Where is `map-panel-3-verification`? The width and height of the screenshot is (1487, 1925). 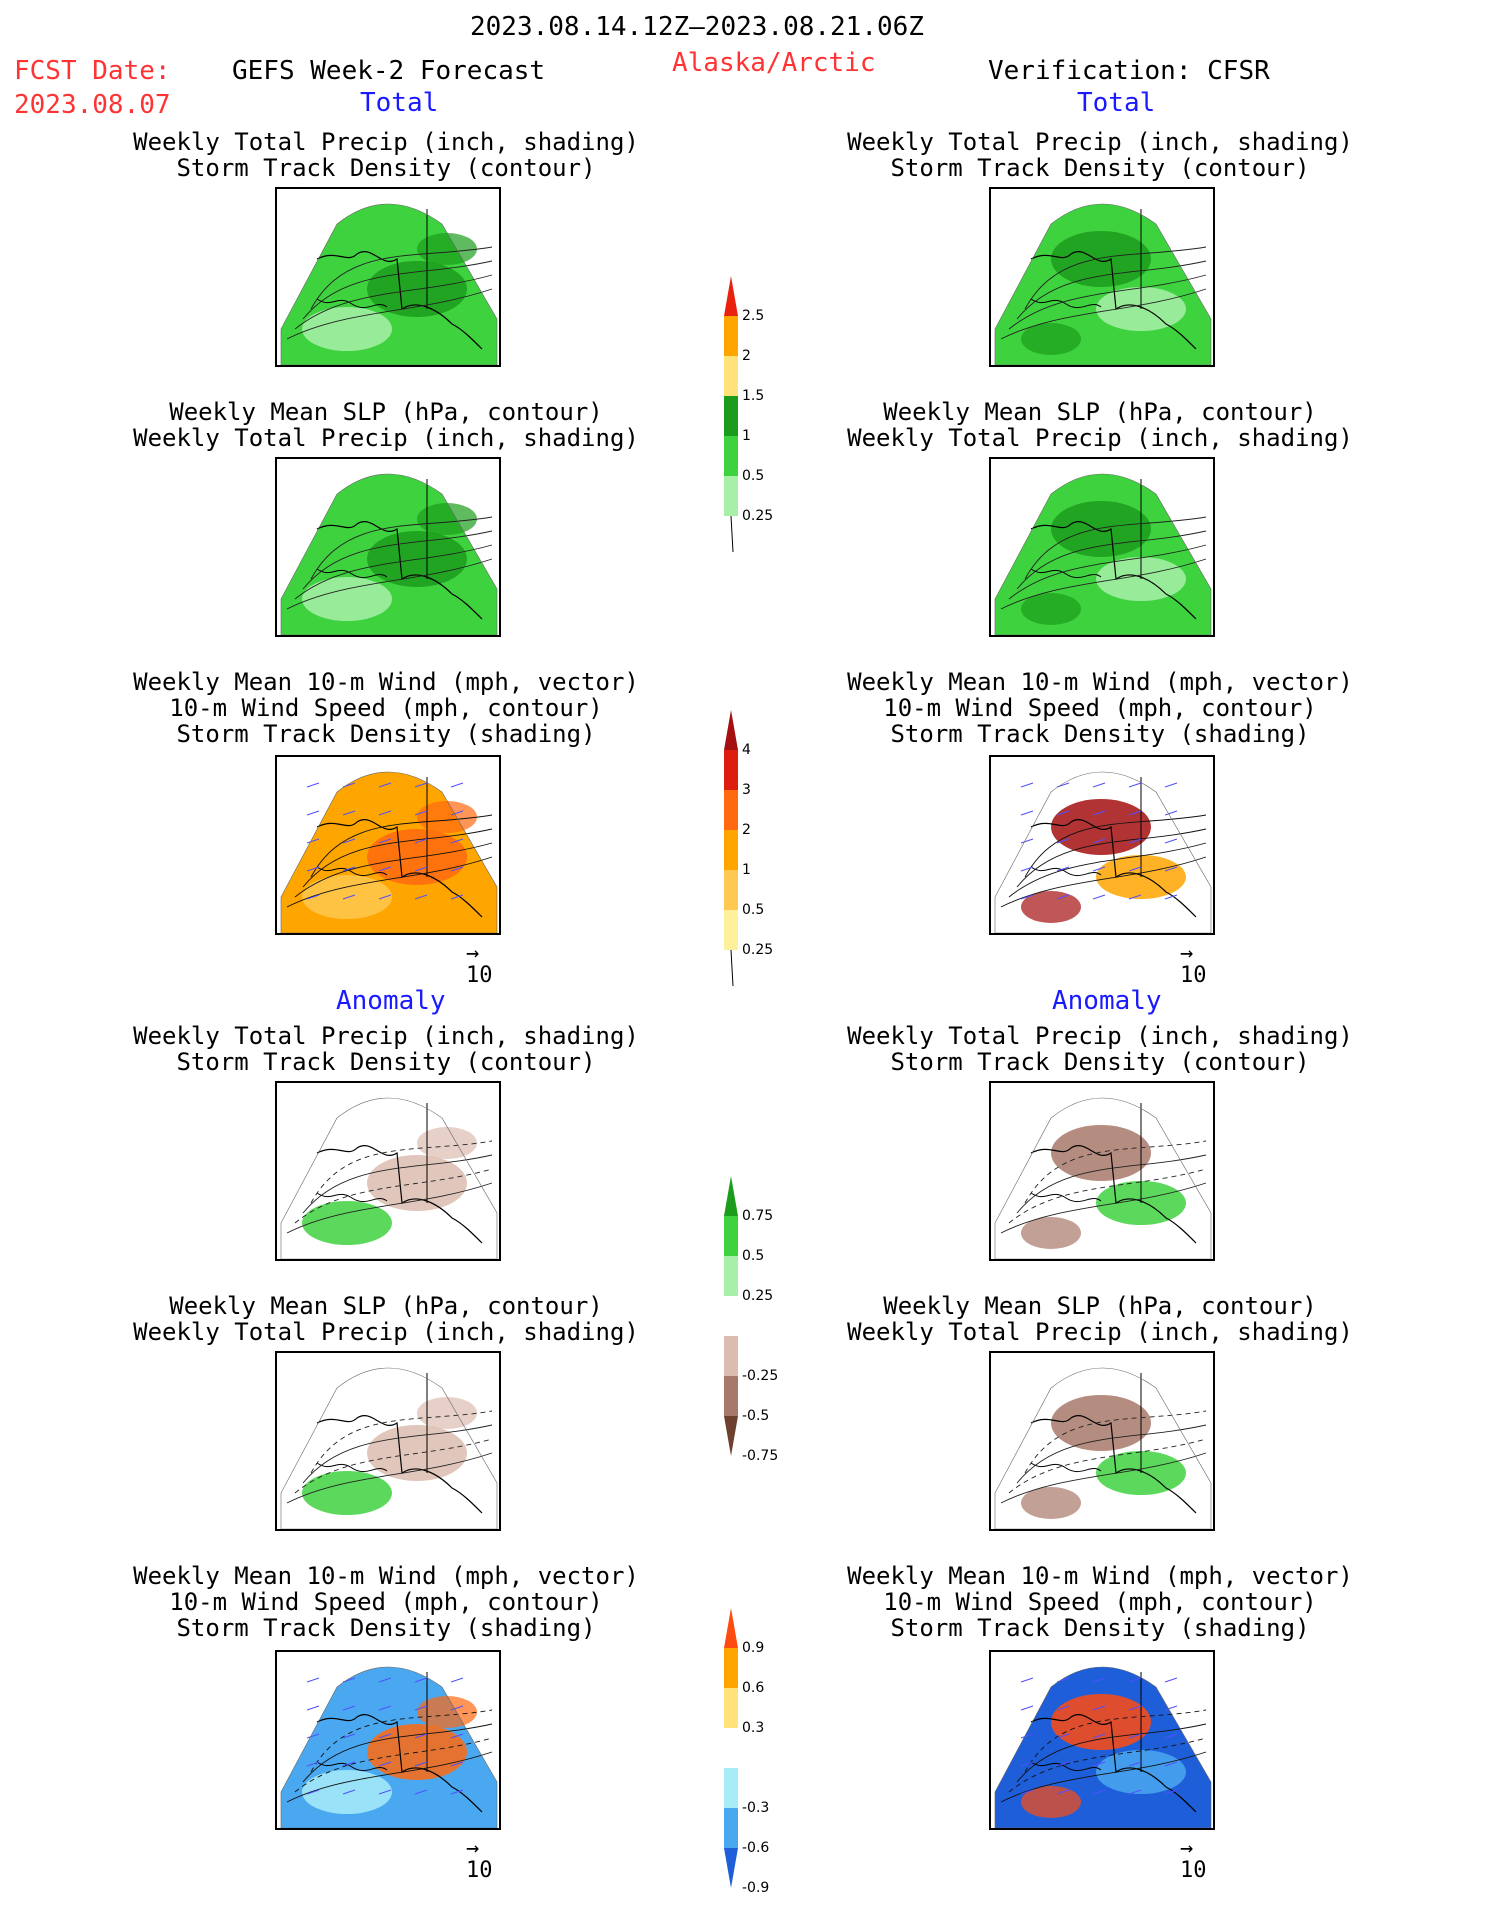 map-panel-3-verification is located at coordinates (1102, 1171).